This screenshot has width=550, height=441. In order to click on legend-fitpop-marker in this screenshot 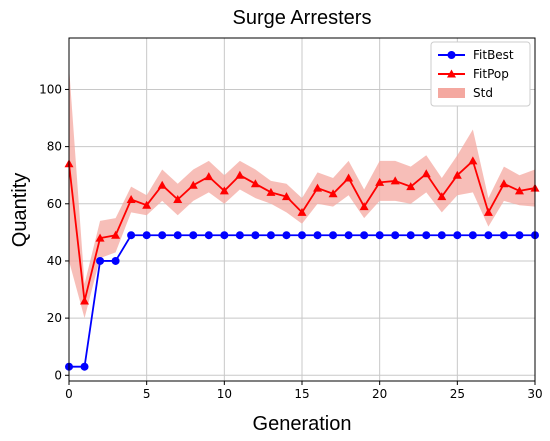, I will do `click(451, 73)`.